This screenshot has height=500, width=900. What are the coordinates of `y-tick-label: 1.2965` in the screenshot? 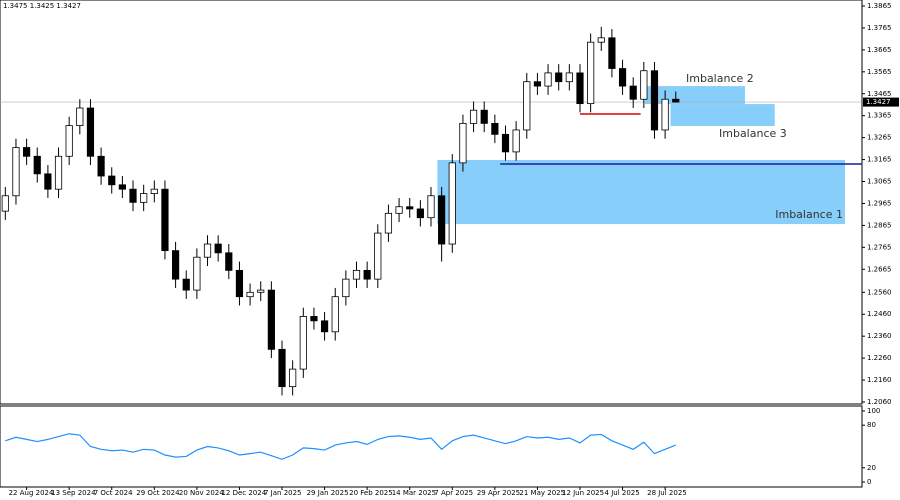 It's located at (879, 203).